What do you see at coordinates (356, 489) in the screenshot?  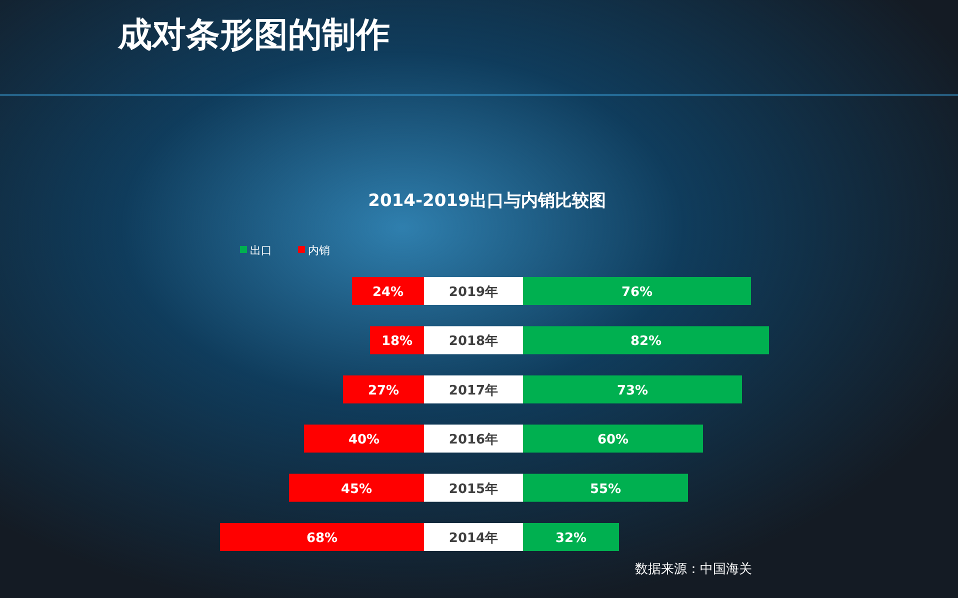 I see `data-label: 45%` at bounding box center [356, 489].